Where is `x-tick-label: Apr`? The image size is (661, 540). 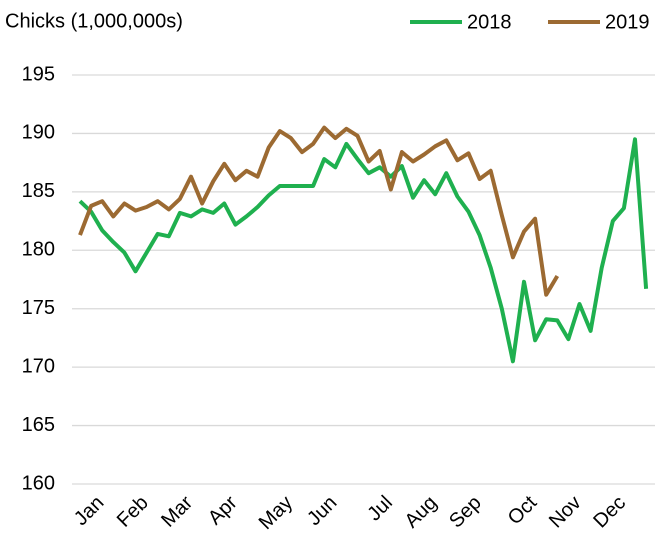 x-tick-label: Apr is located at coordinates (223, 510).